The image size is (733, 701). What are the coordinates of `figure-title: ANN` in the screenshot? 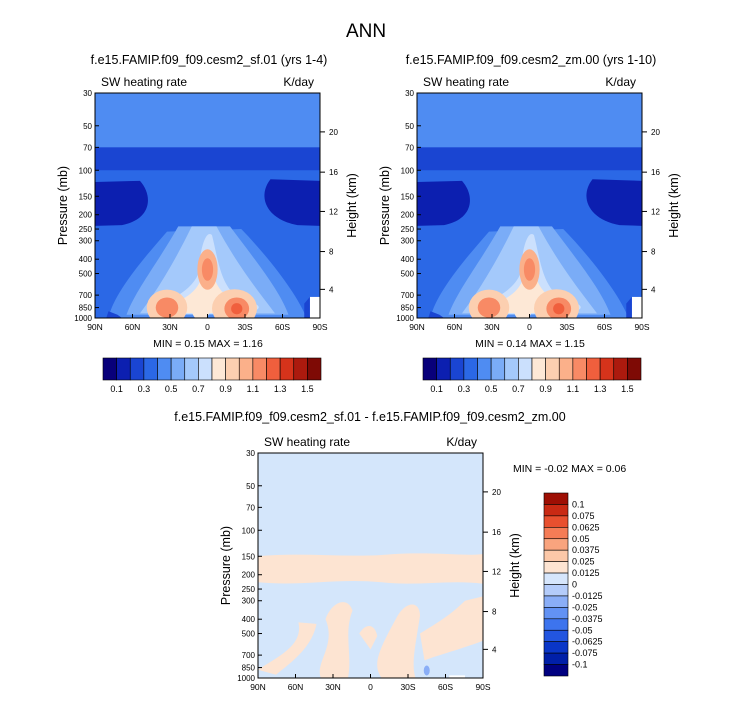 It's located at (366, 31).